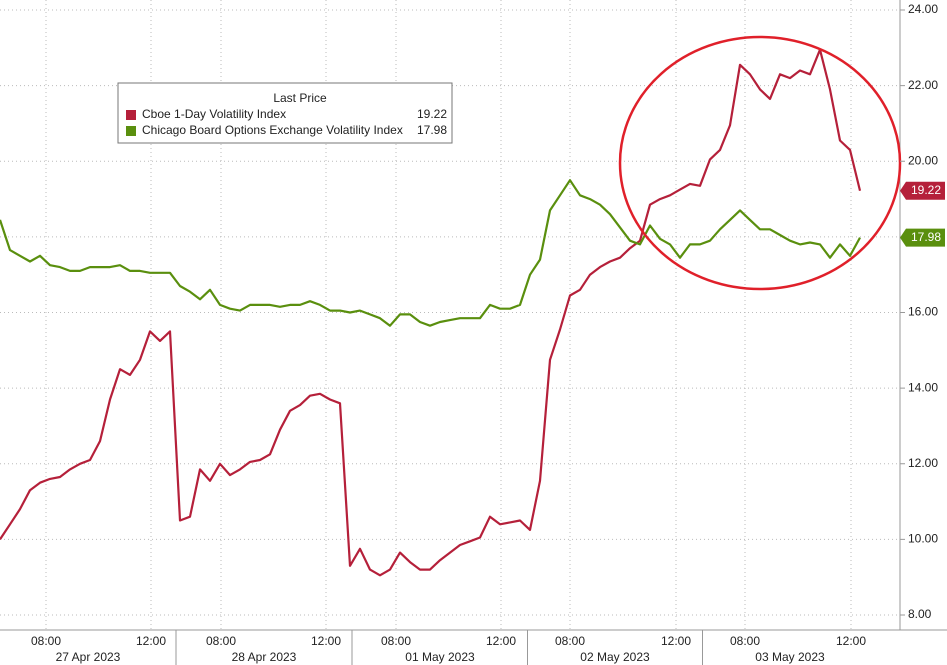 Image resolution: width=947 pixels, height=665 pixels. I want to click on y-tick-label: 12.00, so click(923, 463).